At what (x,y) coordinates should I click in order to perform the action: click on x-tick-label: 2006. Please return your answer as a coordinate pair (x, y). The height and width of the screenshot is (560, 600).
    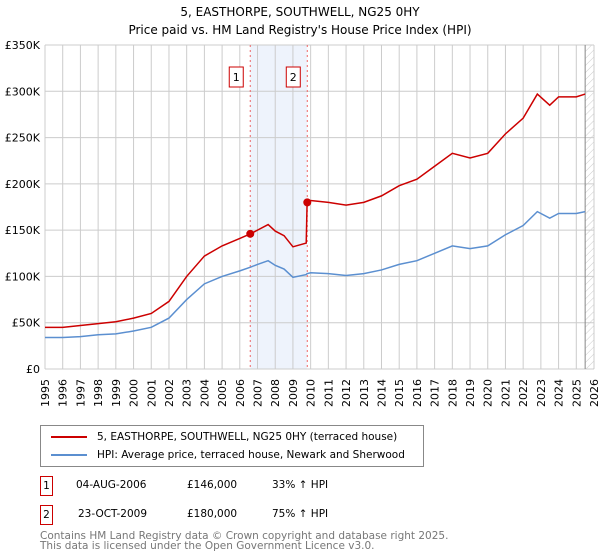
    Looking at the image, I should click on (240, 393).